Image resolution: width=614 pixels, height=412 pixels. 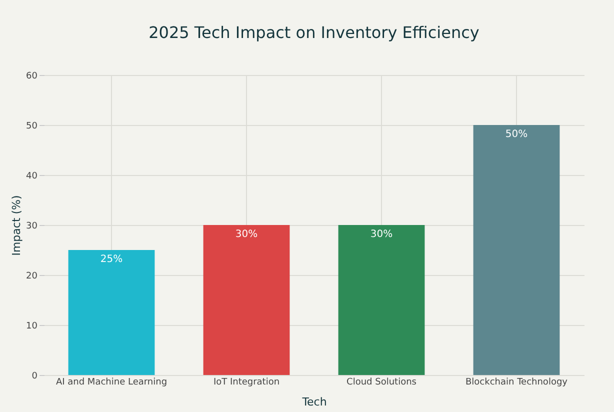 What do you see at coordinates (516, 134) in the screenshot?
I see `data-label: 50%` at bounding box center [516, 134].